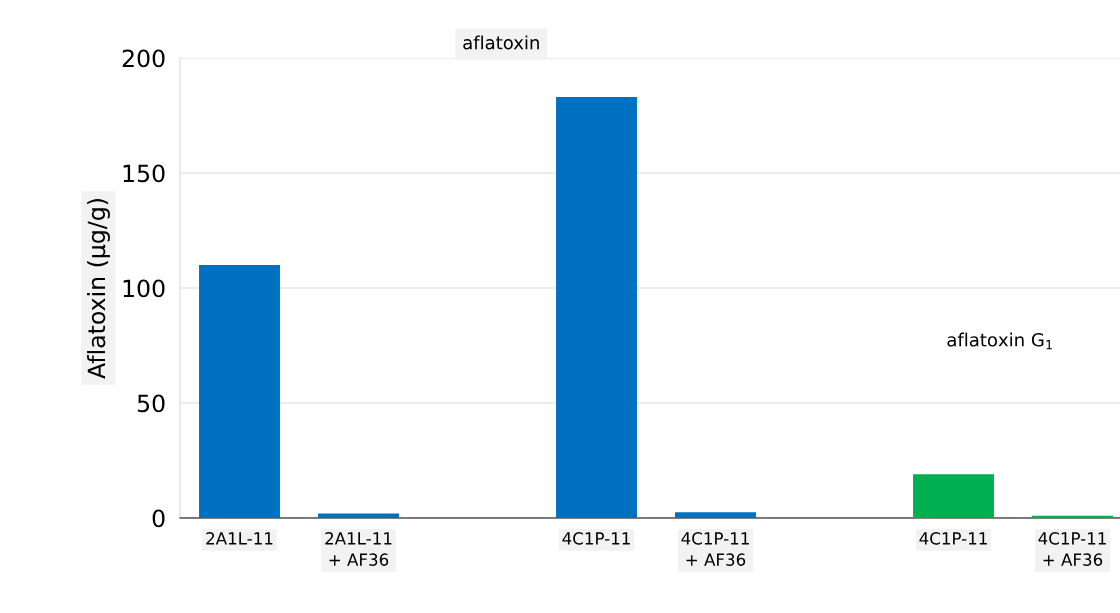  What do you see at coordinates (158, 518) in the screenshot?
I see `y-tick-label: 0` at bounding box center [158, 518].